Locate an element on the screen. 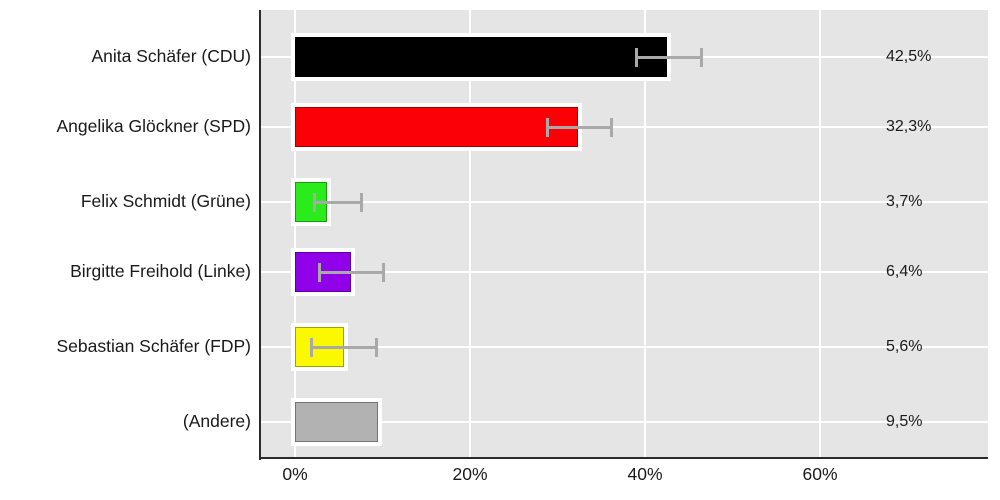 The width and height of the screenshot is (1000, 500). value-label-1: 32,3% is located at coordinates (909, 126).